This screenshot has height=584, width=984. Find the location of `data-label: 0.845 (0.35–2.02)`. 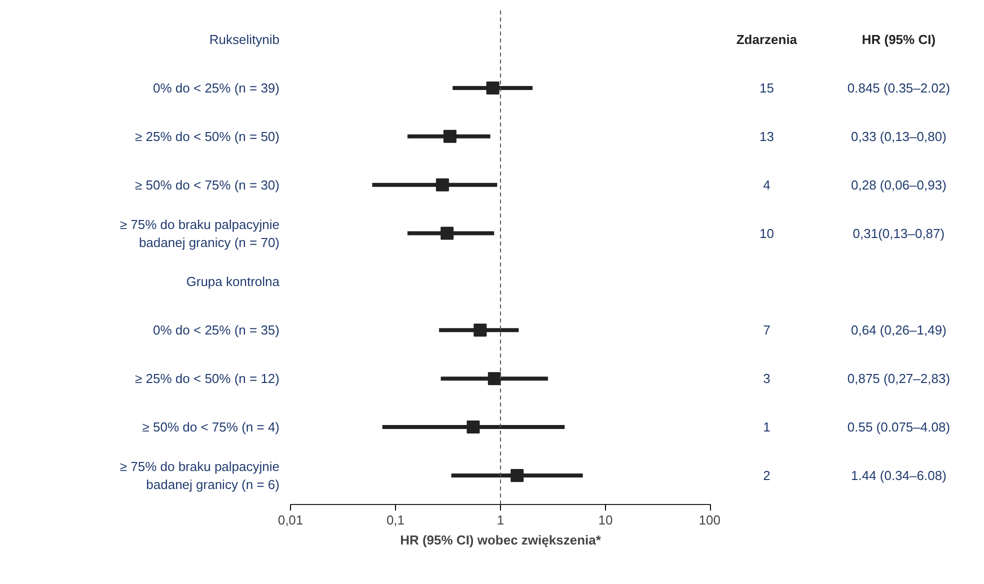

data-label: 0.845 (0.35–2.02) is located at coordinates (898, 88).